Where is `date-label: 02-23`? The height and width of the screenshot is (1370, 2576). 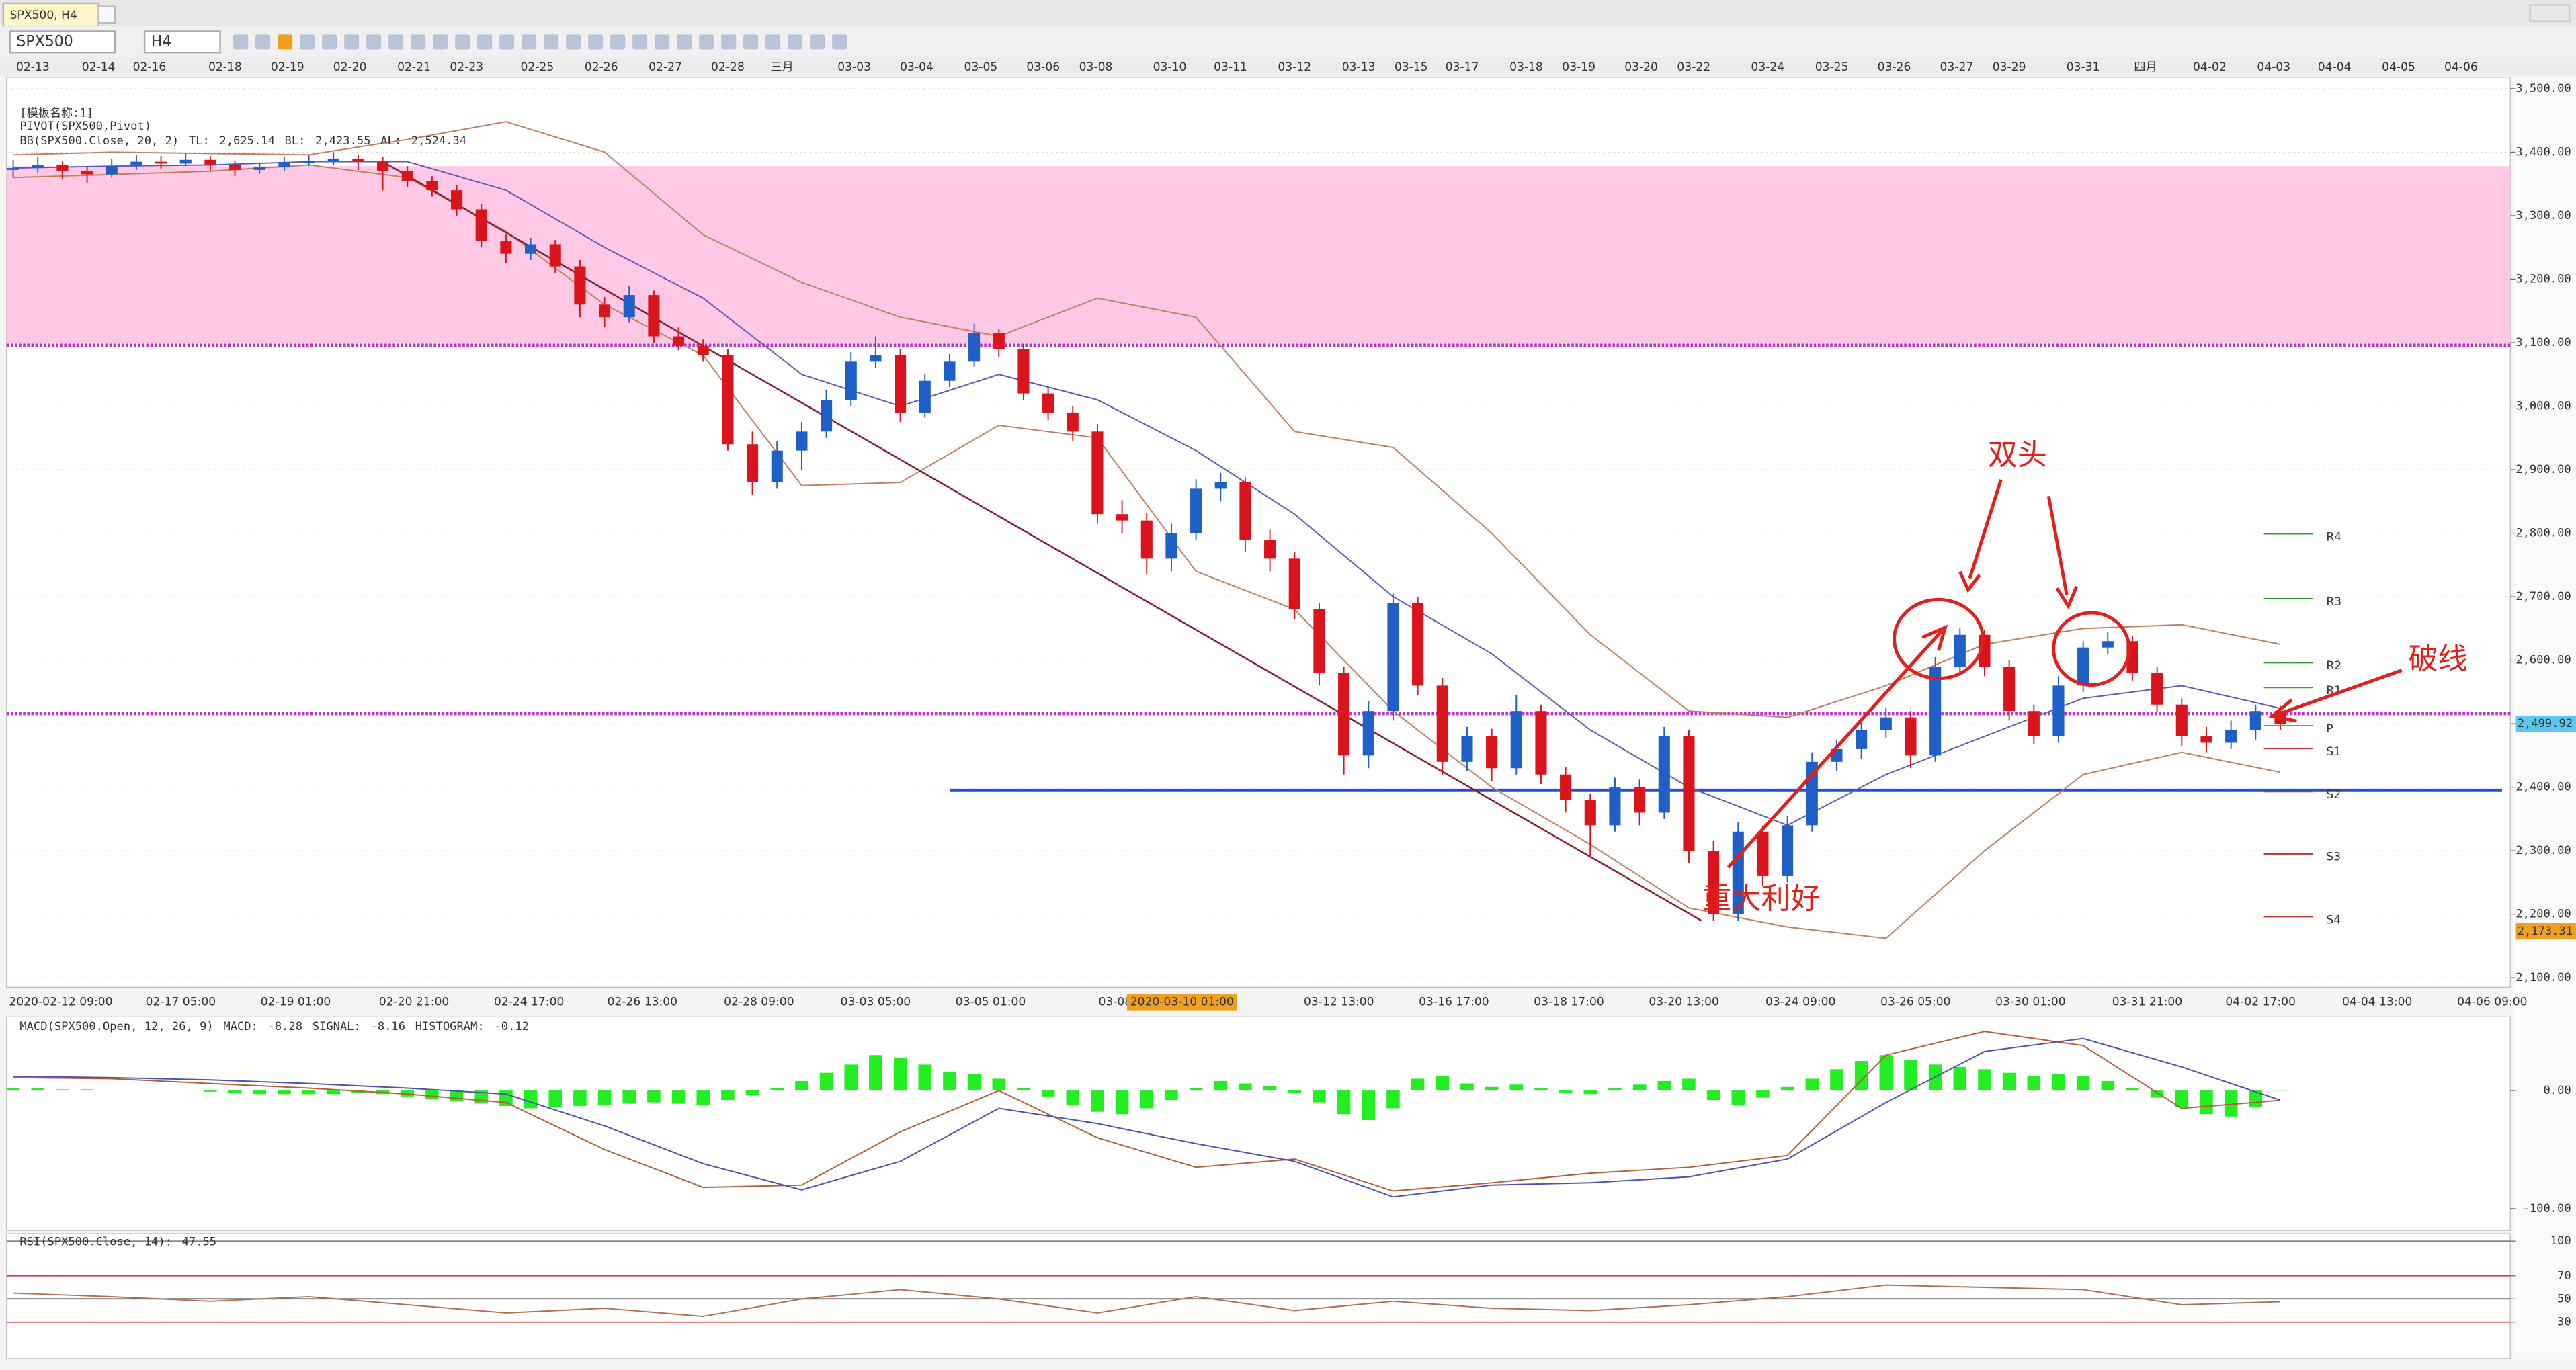
date-label: 02-23 is located at coordinates (467, 67).